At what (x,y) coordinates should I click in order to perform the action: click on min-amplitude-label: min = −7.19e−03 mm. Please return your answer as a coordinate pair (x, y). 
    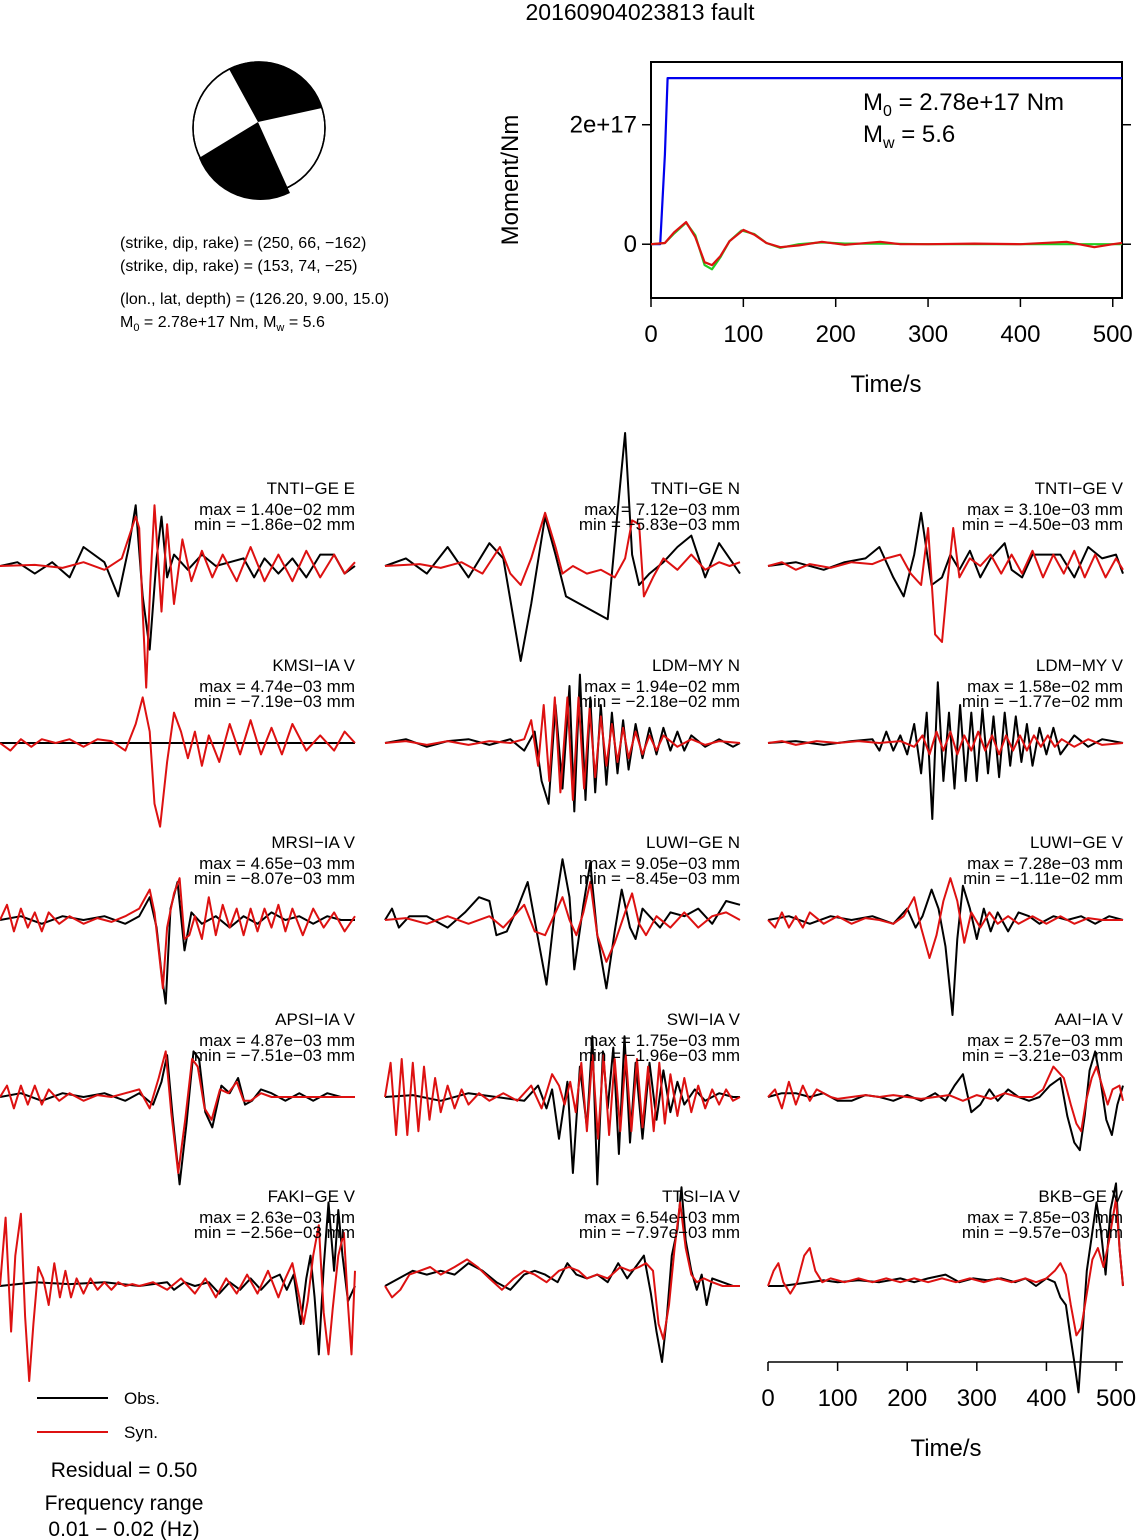
    Looking at the image, I should click on (274, 701).